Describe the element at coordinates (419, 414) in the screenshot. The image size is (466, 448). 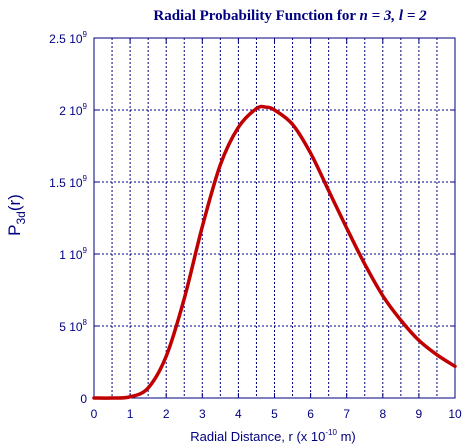
I see `x-tick-label: 9` at that location.